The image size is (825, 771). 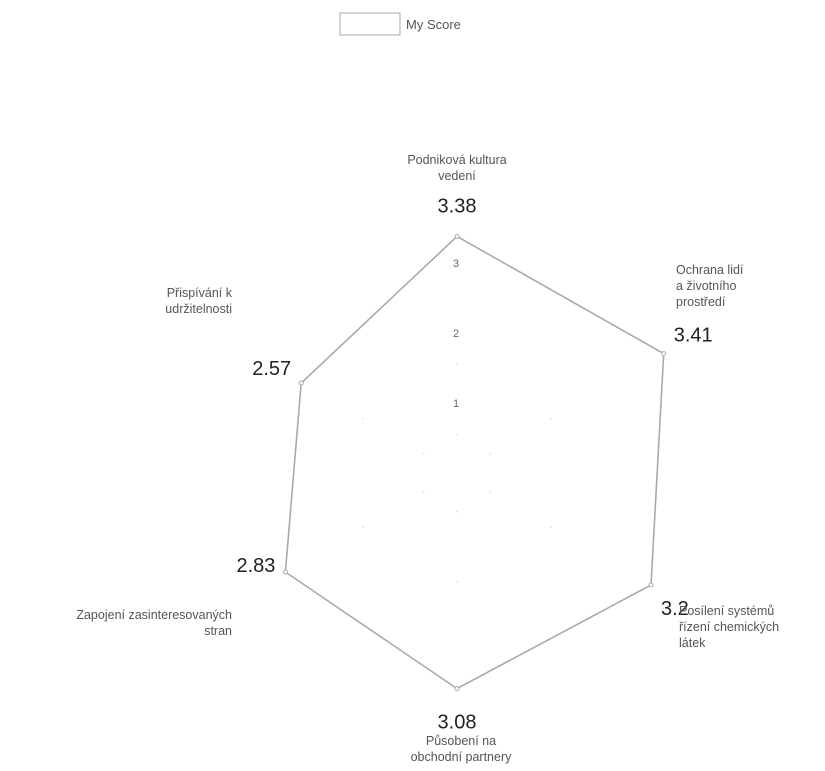 I want to click on value-label: 2.83, so click(x=256, y=566).